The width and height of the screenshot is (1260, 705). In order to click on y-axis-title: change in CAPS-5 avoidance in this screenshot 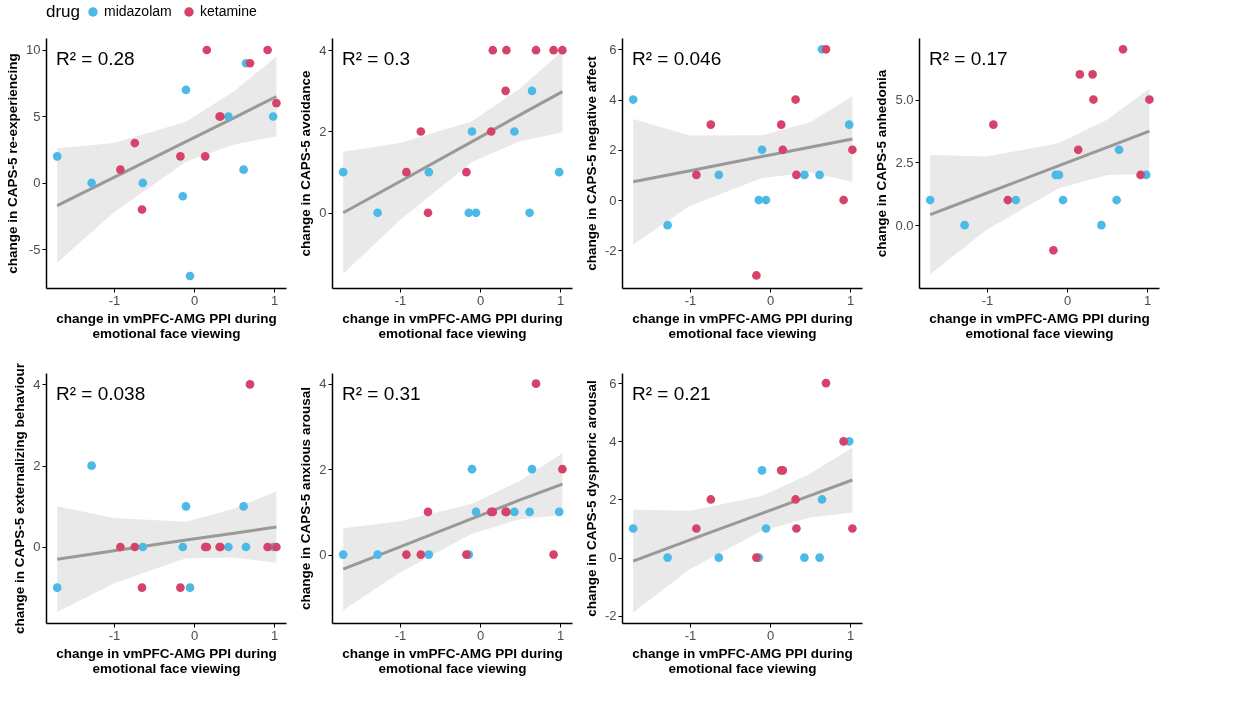, I will do `click(306, 163)`.